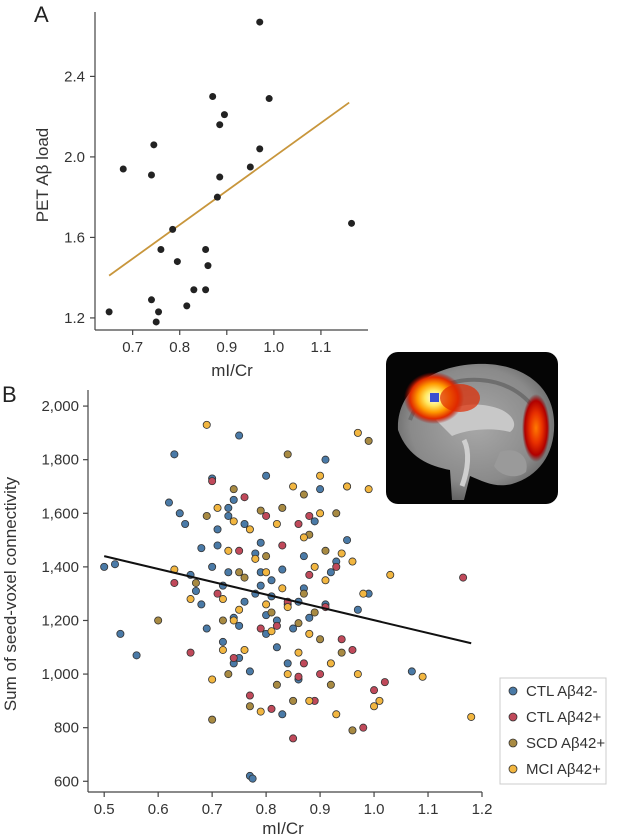  I want to click on panel-a-y-tick-label: 2.0, so click(74, 157).